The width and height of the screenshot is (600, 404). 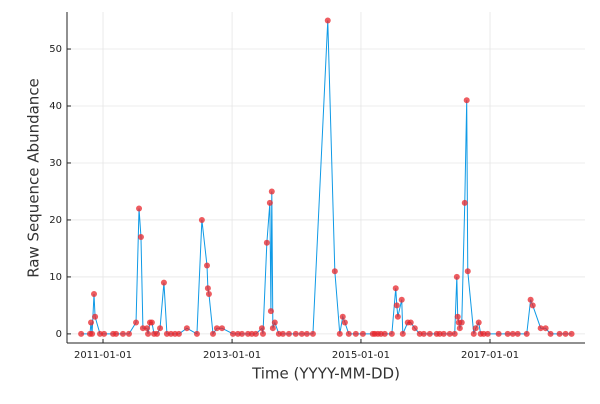 I want to click on x-tick-label: 2017-01-01, so click(x=490, y=355).